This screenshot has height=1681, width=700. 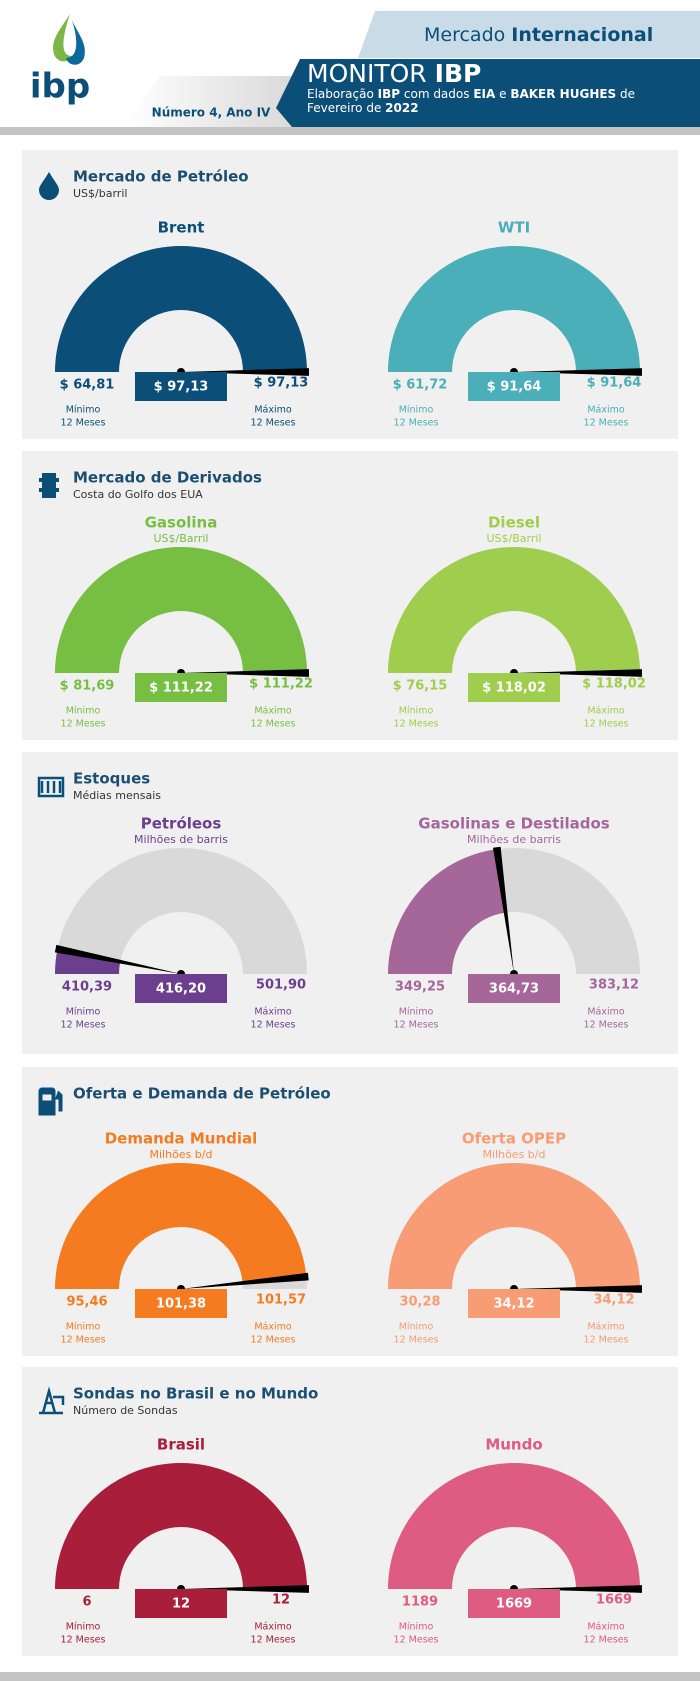 I want to click on issue: Número 4, Ano IV, so click(x=211, y=113).